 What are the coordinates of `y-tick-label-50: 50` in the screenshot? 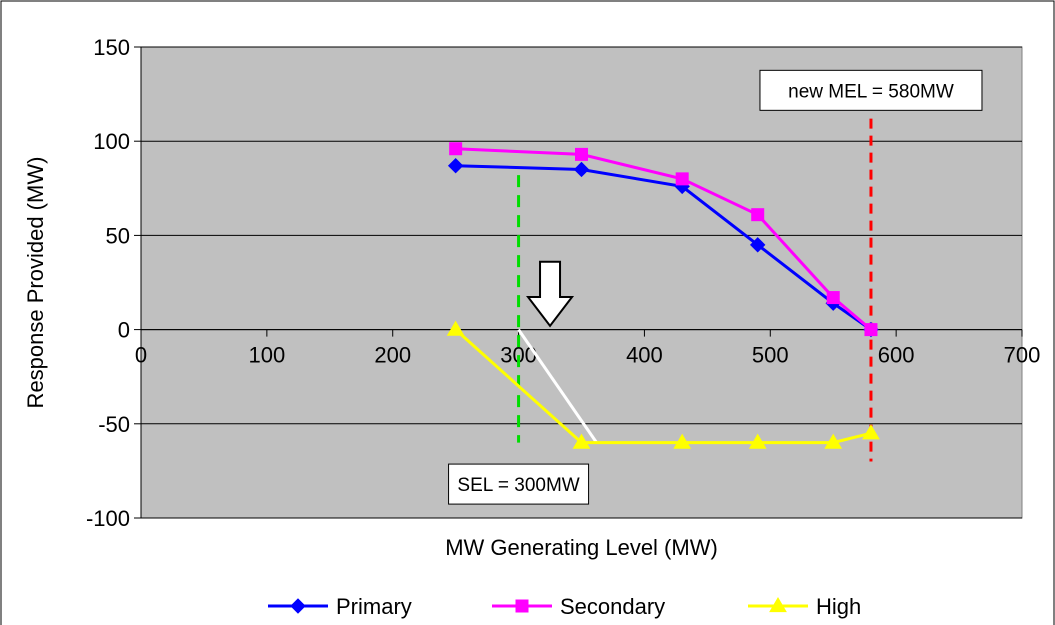 It's located at (118, 235).